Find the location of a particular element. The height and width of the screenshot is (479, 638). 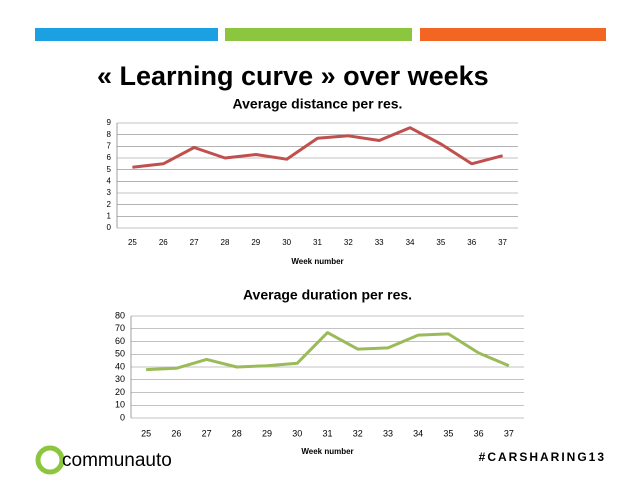

y-tick-label: 80 is located at coordinates (120, 315).